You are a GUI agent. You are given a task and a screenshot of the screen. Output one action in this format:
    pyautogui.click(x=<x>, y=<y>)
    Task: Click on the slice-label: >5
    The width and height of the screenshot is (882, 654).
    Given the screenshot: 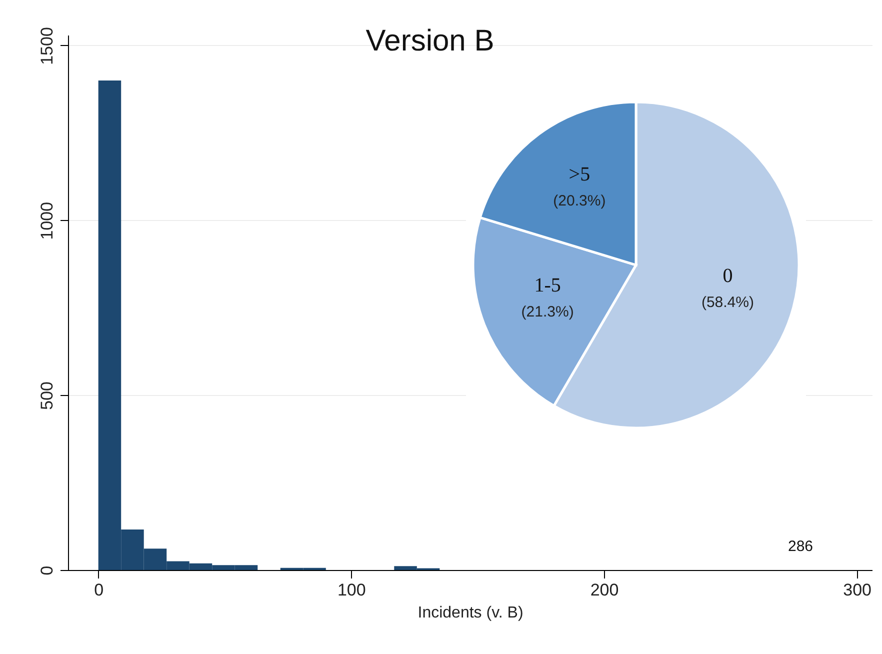 What is the action you would take?
    pyautogui.click(x=579, y=175)
    